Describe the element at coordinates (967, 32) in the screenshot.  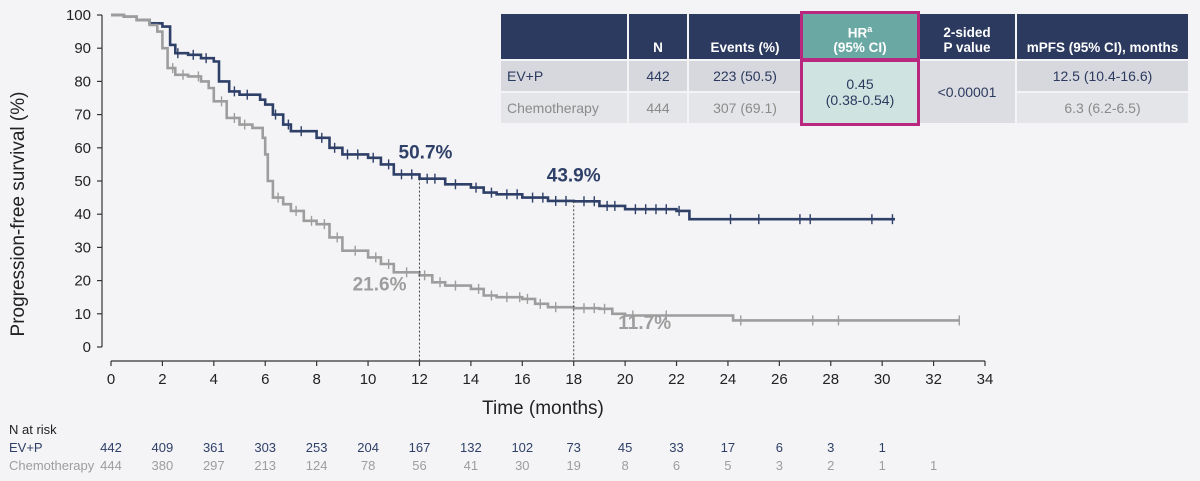
I see `header-p-line1: 2-sided` at that location.